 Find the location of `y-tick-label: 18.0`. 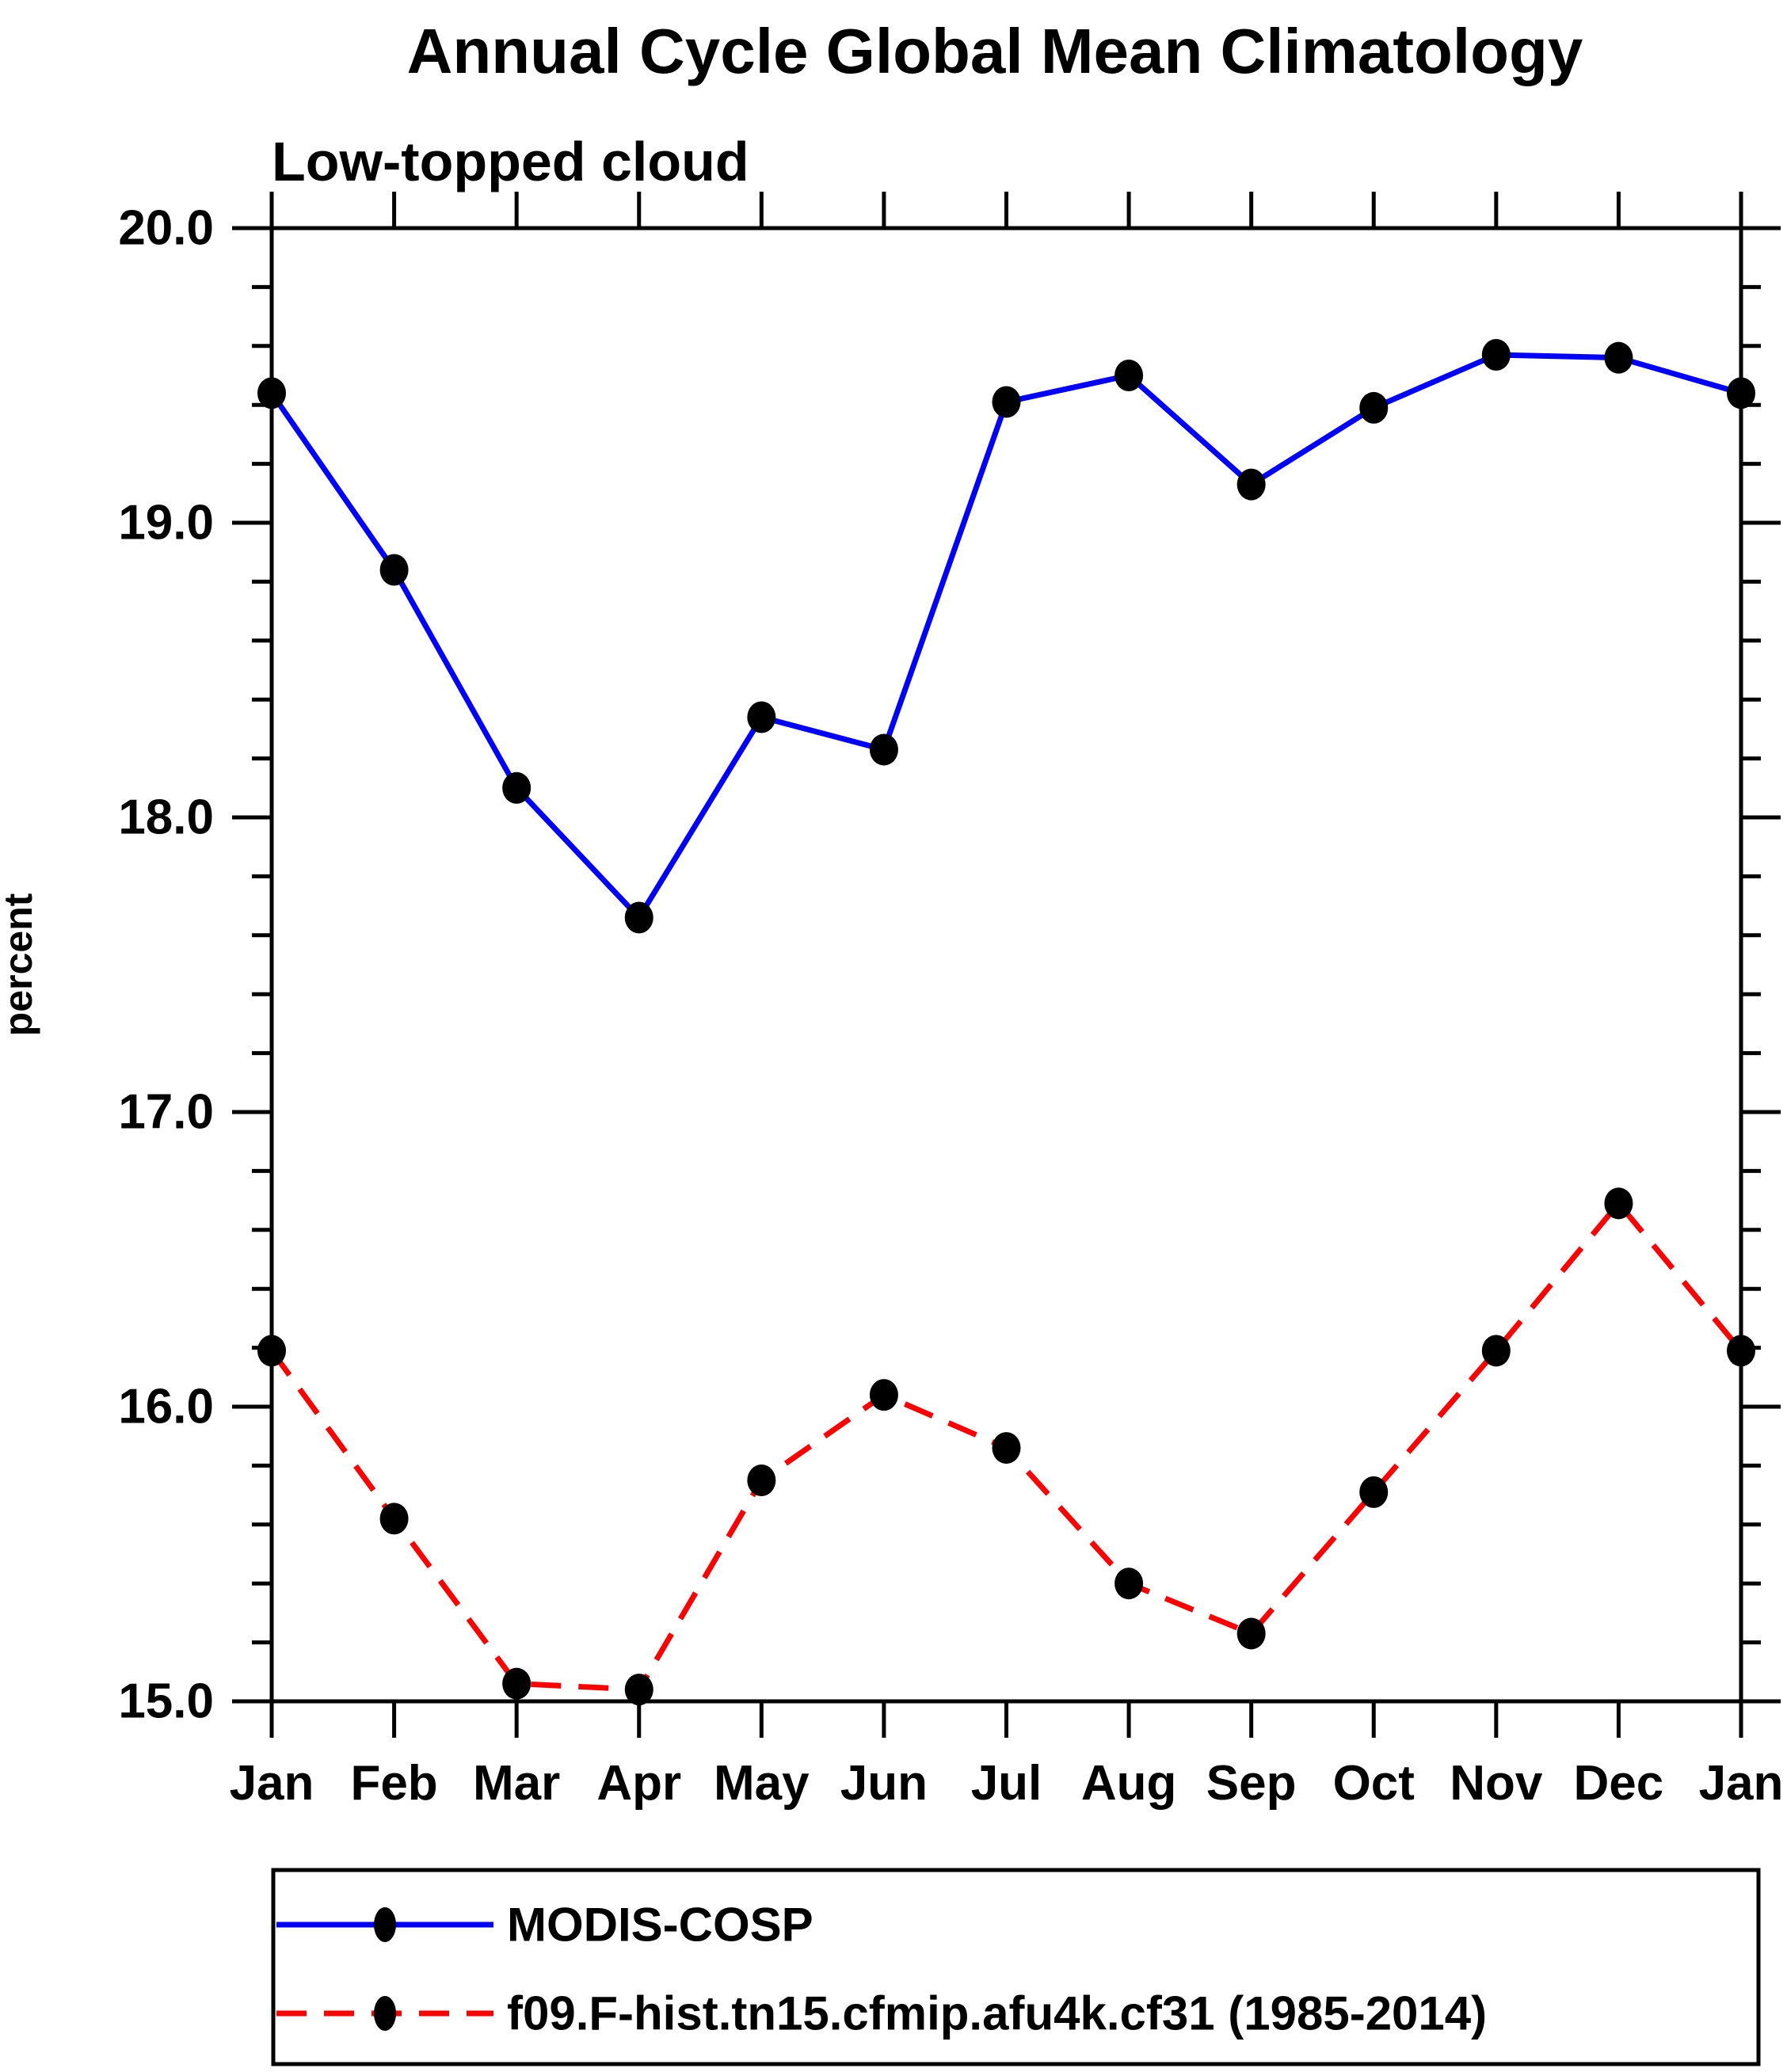

y-tick-label: 18.0 is located at coordinates (166, 817).